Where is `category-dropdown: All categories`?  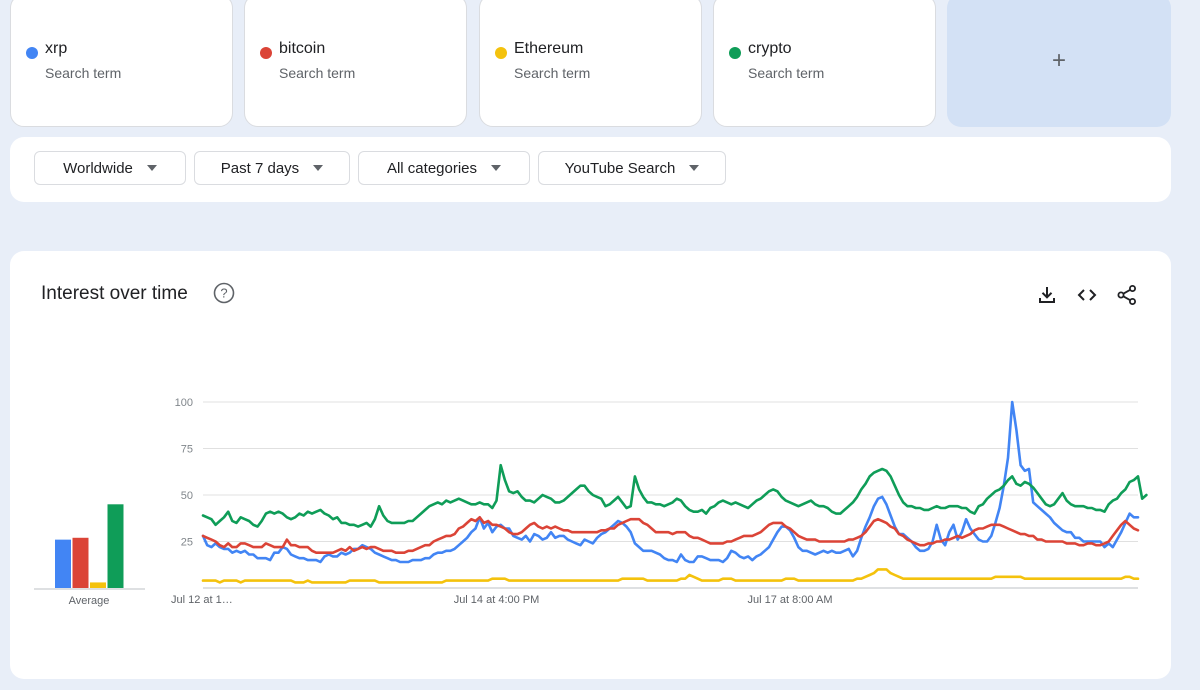 category-dropdown: All categories is located at coordinates (444, 168).